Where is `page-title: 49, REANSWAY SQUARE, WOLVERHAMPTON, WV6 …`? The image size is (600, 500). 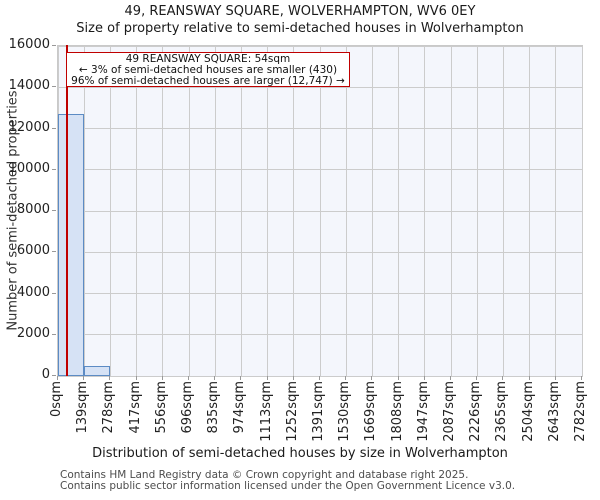 page-title: 49, REANSWAY SQUARE, WOLVERHAMPTON, WV6 … is located at coordinates (300, 11).